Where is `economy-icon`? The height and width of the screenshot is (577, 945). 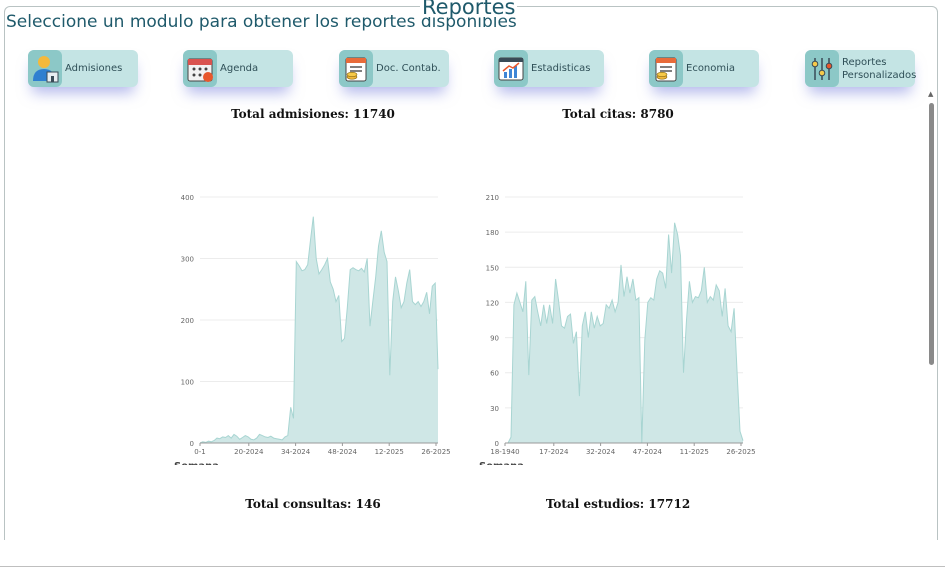 economy-icon is located at coordinates (666, 68).